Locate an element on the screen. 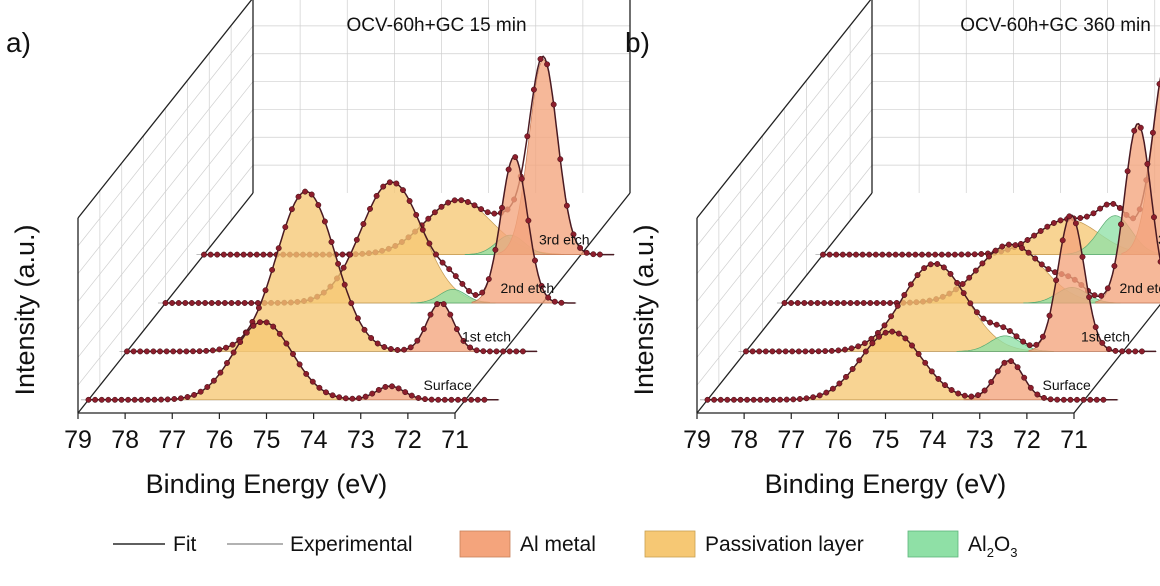  x-ticks: 79 78 77 76 75 74 73 72 71 is located at coordinates (266, 433).